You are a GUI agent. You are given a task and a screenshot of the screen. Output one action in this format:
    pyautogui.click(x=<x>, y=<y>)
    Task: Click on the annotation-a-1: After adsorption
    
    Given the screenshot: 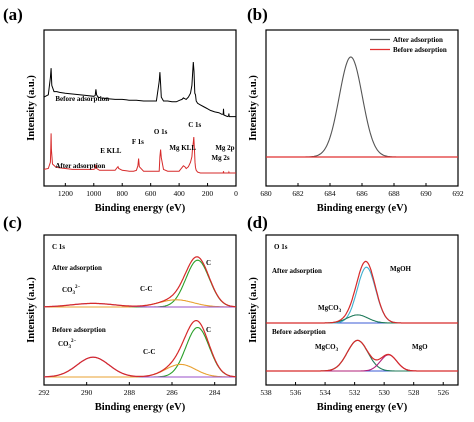 What is the action you would take?
    pyautogui.click(x=80, y=166)
    